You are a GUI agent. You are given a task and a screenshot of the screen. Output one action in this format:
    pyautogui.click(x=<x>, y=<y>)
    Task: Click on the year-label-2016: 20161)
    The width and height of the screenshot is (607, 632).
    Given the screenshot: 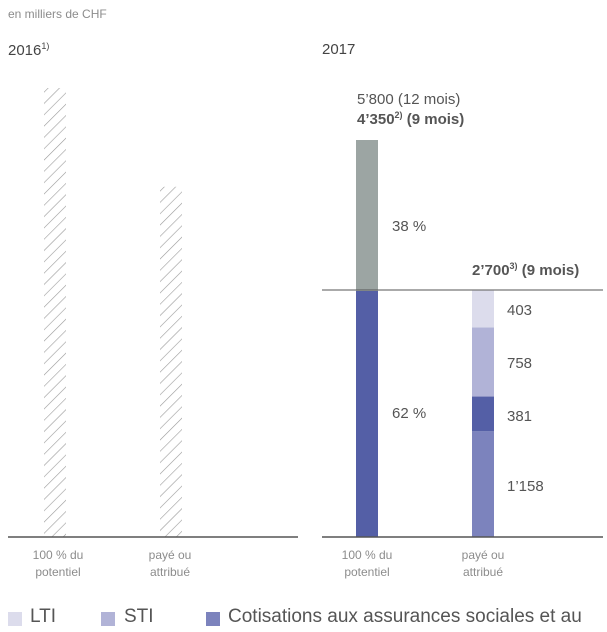 What is the action you would take?
    pyautogui.click(x=28, y=50)
    